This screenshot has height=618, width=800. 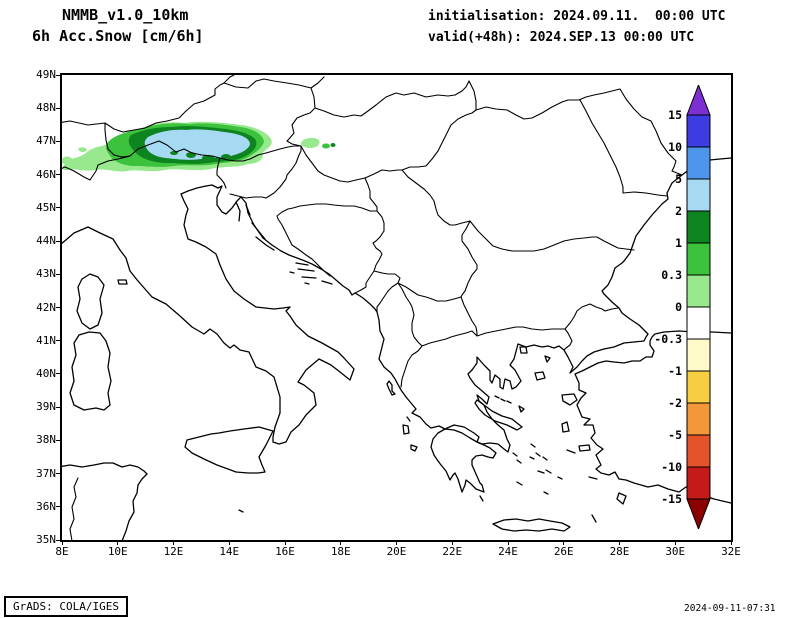 I want to click on colorbar-segment--0.3, so click(x=698, y=355).